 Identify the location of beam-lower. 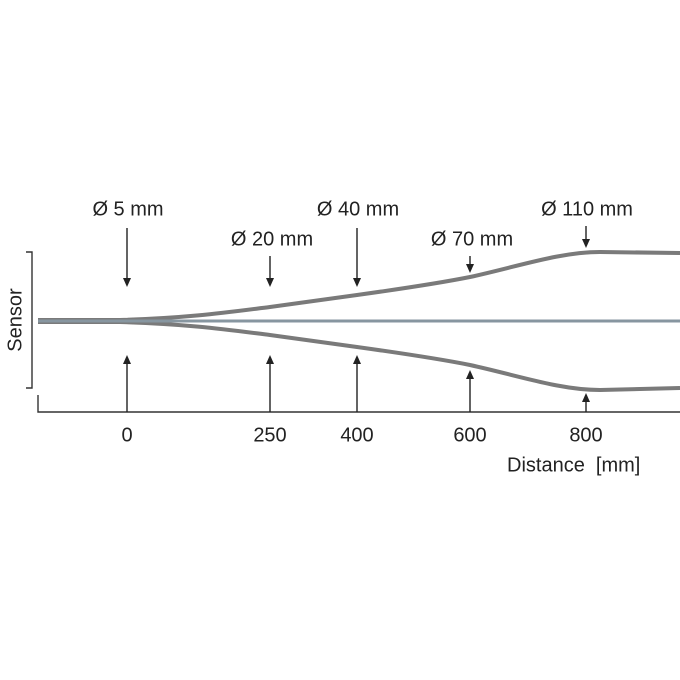
(359, 356).